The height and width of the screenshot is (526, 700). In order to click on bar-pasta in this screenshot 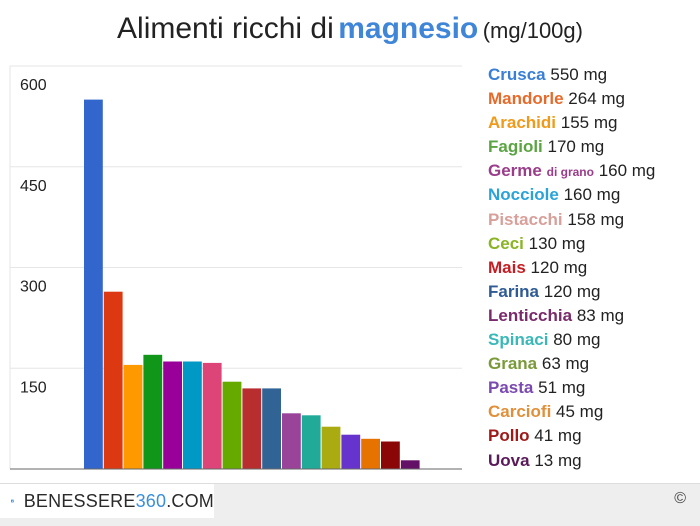, I will do `click(351, 451)`.